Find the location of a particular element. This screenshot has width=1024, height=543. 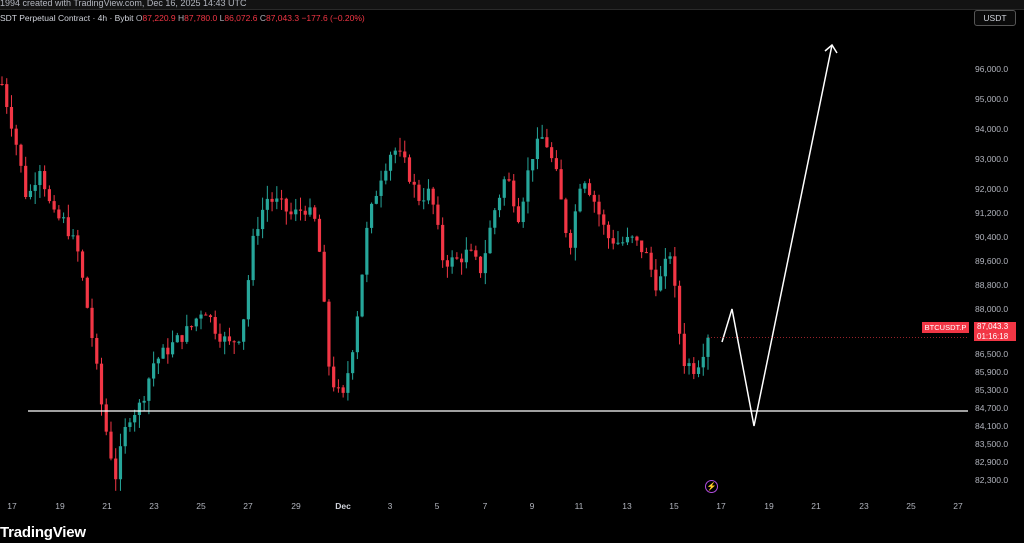

low-value: 86,072.6 is located at coordinates (241, 18).